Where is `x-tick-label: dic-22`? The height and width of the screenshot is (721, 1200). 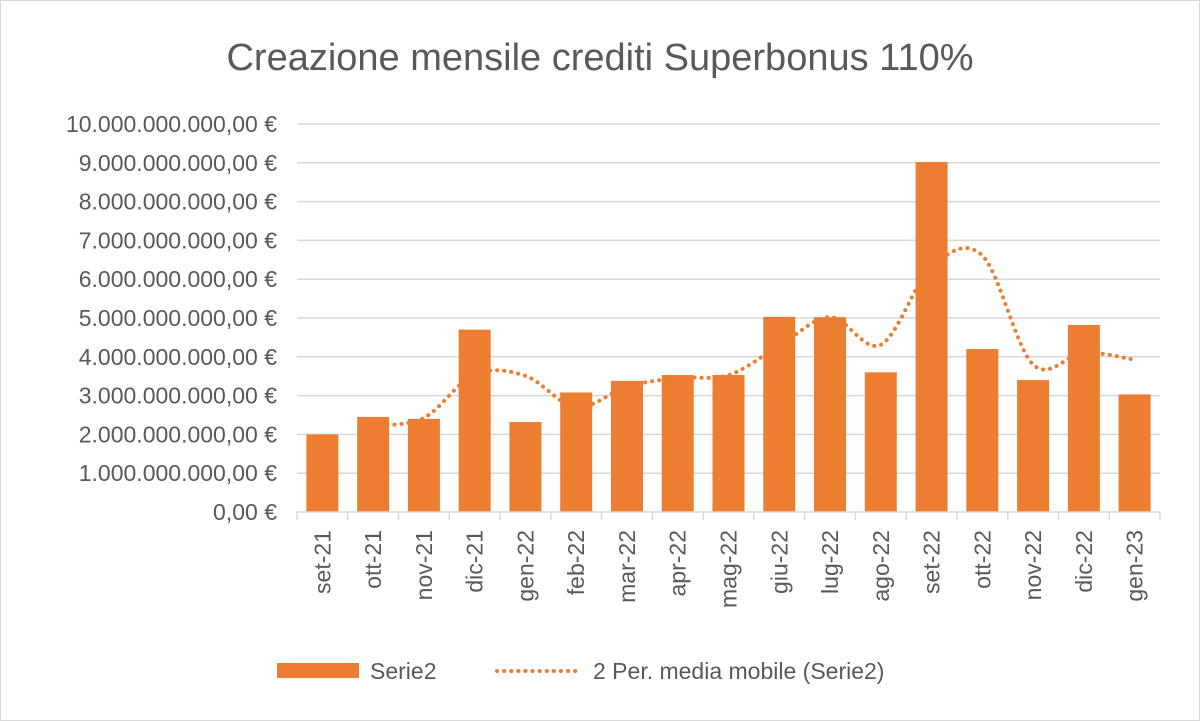
x-tick-label: dic-22 is located at coordinates (1084, 561).